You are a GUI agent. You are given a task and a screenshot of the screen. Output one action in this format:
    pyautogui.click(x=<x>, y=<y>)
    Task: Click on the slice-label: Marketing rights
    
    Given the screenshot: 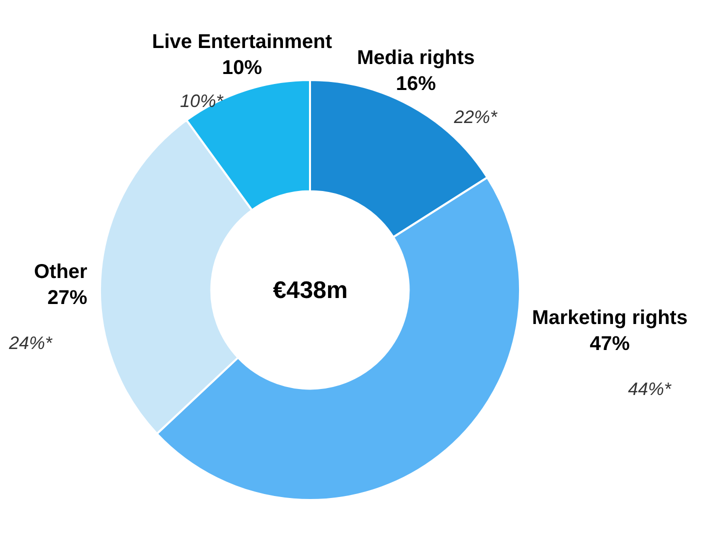 What is the action you would take?
    pyautogui.click(x=610, y=318)
    